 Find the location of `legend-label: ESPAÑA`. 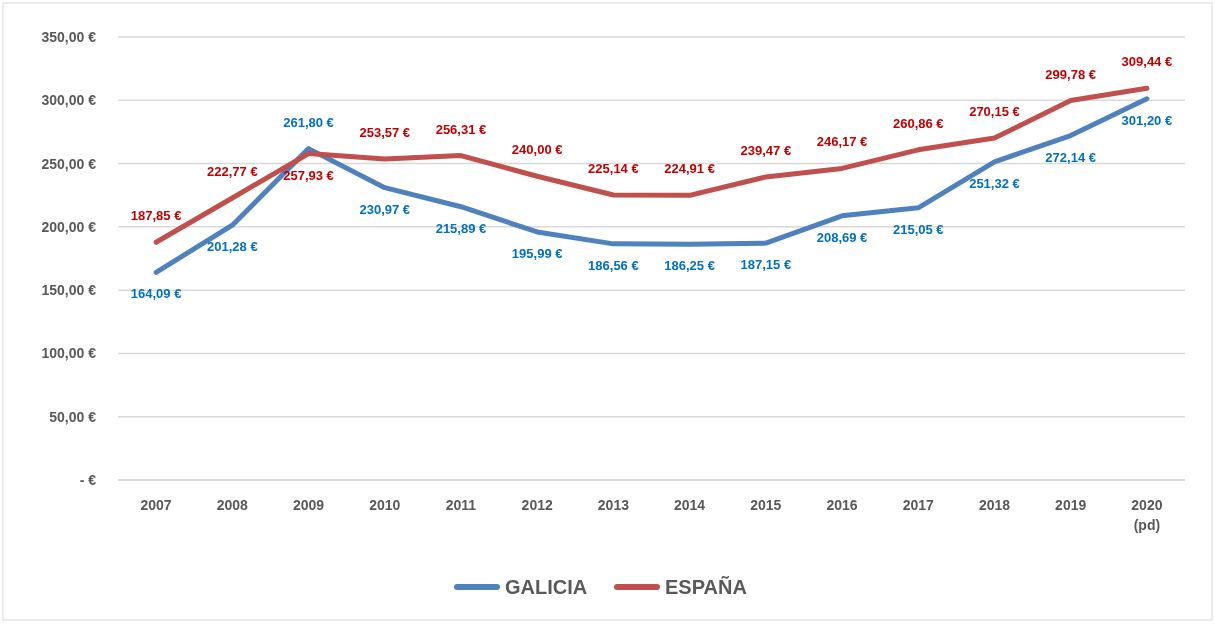

legend-label: ESPAÑA is located at coordinates (706, 587).